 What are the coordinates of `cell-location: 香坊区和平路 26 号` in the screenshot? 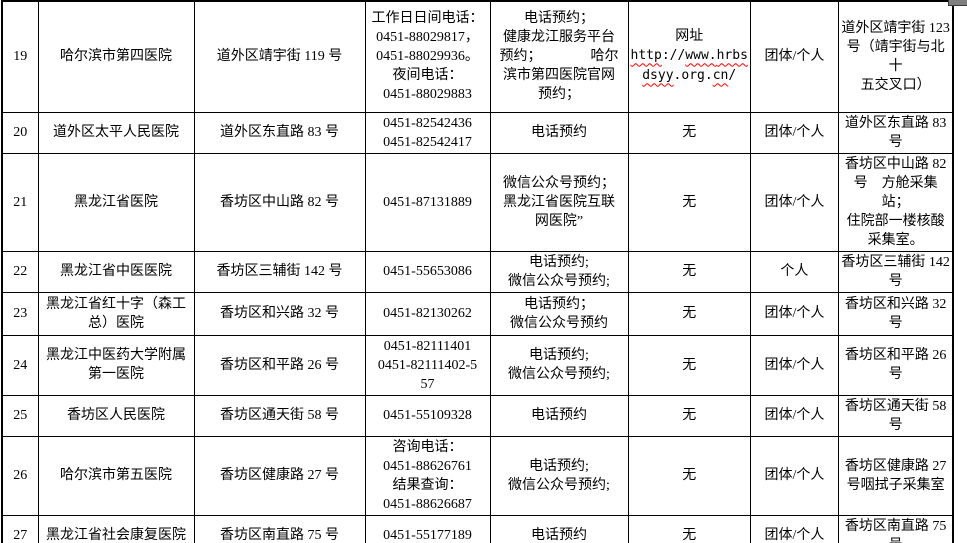 It's located at (895, 365).